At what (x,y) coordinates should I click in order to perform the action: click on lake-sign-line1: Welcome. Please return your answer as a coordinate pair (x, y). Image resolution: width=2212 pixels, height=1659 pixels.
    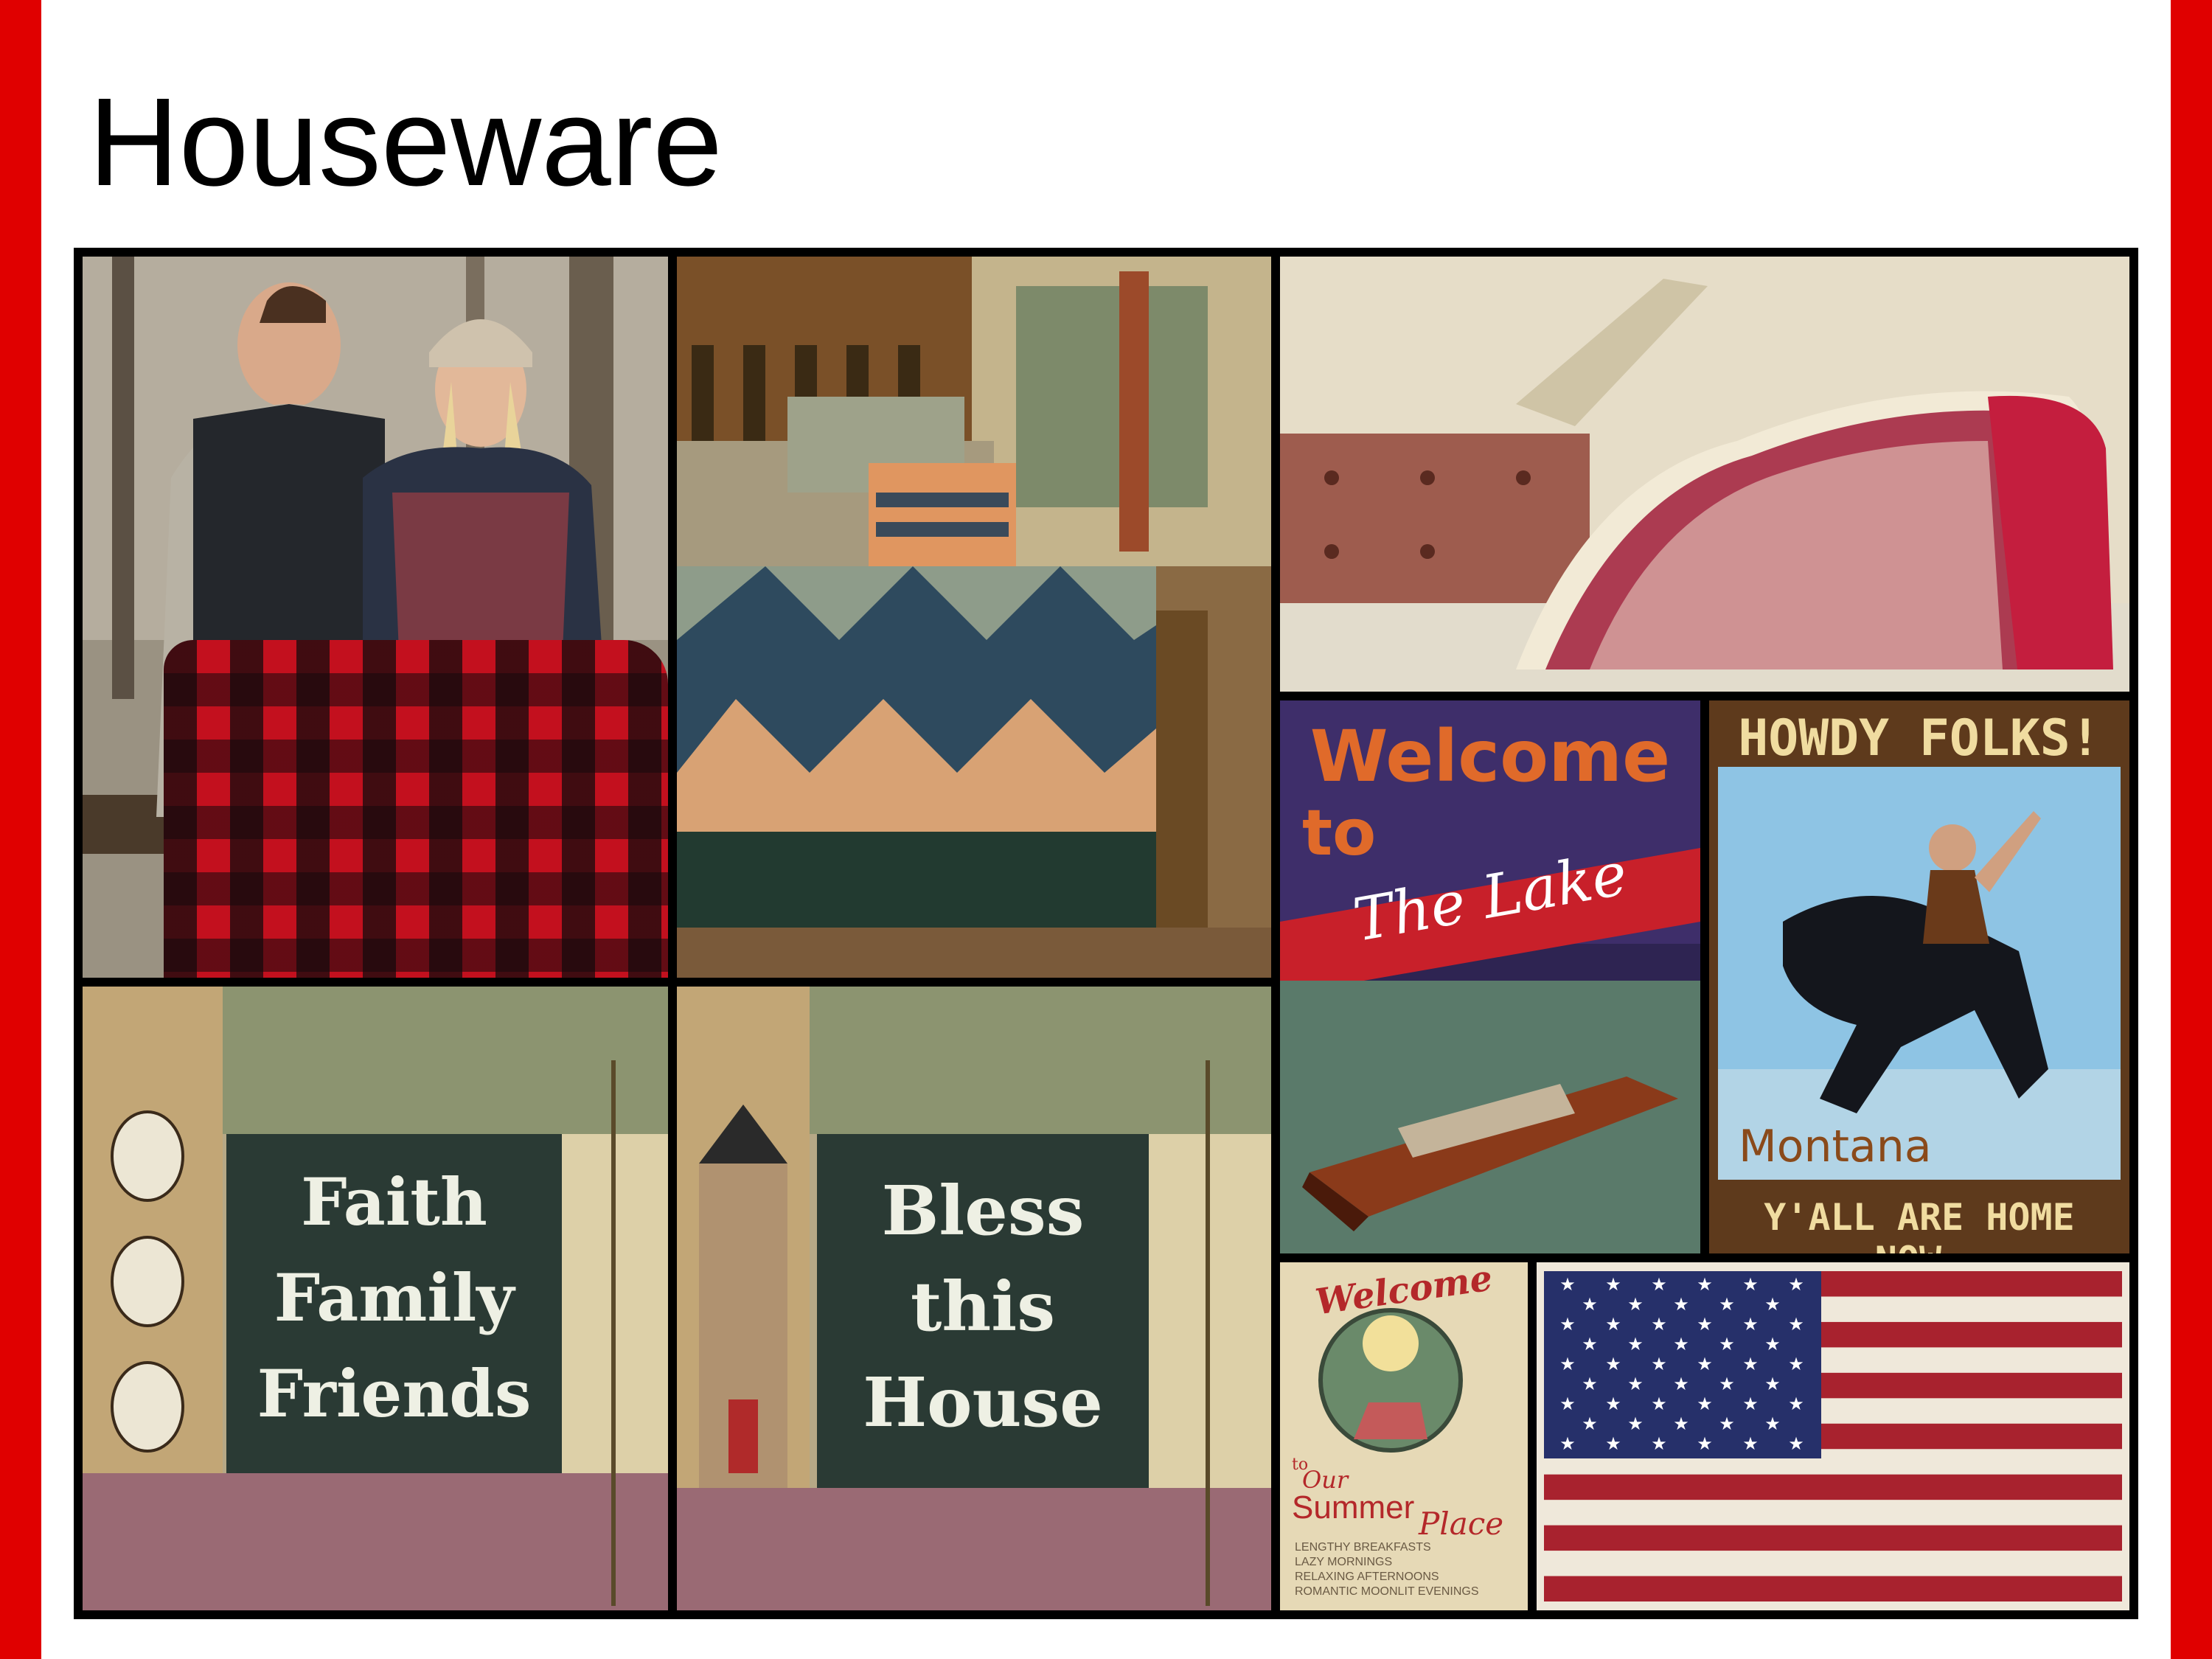
    Looking at the image, I should click on (1490, 756).